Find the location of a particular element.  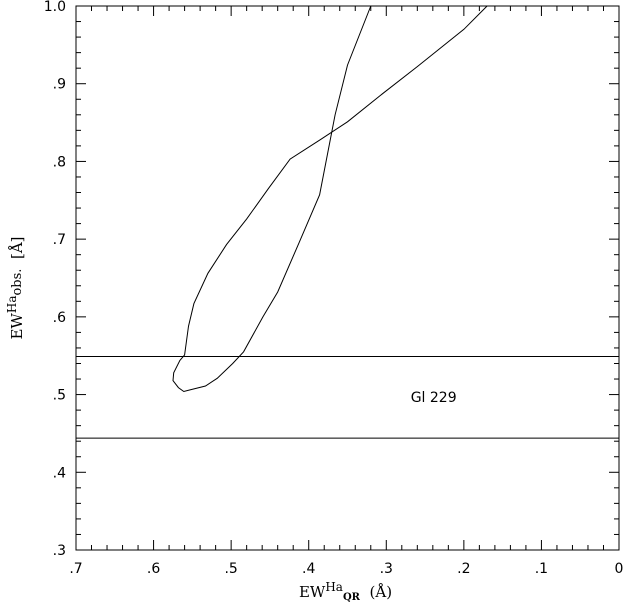

x-tick-label: .3 is located at coordinates (386, 569).